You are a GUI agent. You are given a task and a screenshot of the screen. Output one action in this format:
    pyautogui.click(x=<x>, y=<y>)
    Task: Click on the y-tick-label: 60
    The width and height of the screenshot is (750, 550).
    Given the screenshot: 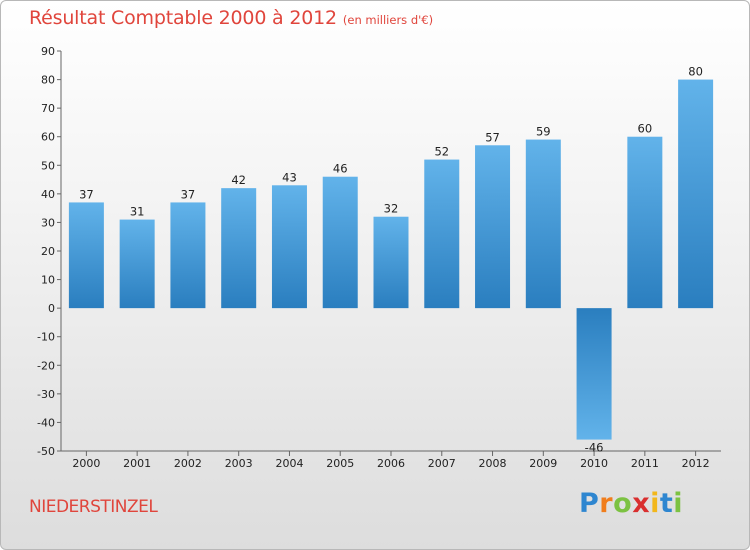 What is the action you would take?
    pyautogui.click(x=48, y=137)
    